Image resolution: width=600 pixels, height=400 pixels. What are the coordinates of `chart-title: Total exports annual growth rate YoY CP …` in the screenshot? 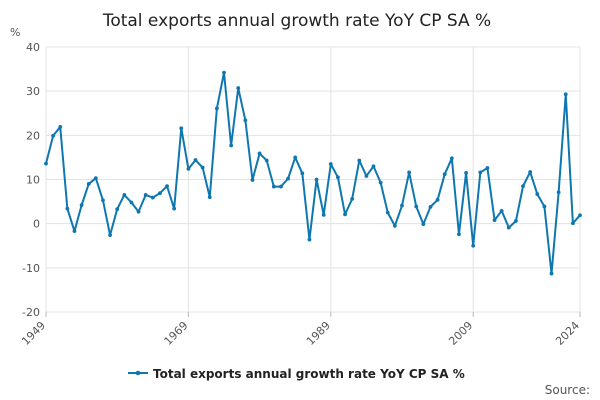 It's located at (296, 21).